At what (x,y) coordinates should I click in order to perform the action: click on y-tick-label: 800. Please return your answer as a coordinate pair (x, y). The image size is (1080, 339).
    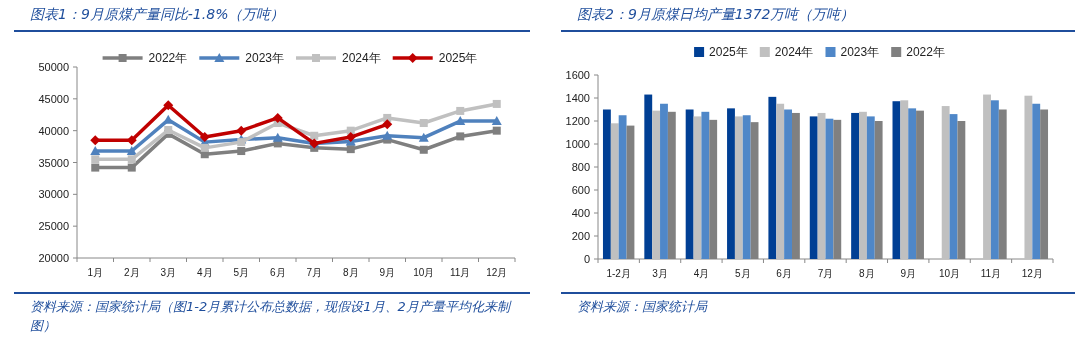
    Looking at the image, I should click on (580, 167).